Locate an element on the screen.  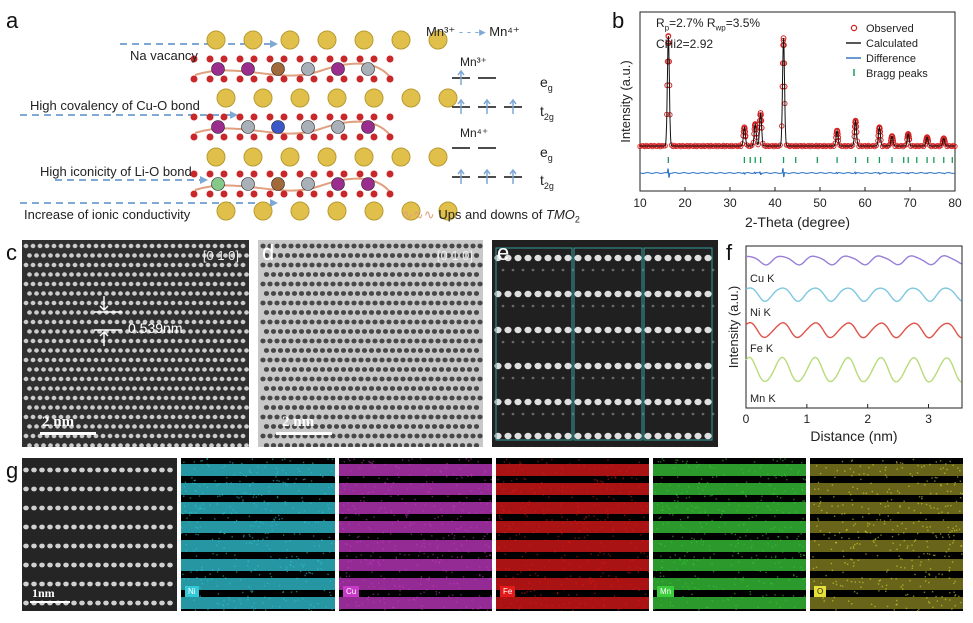
panel-label-c: c is located at coordinates (11, 252).